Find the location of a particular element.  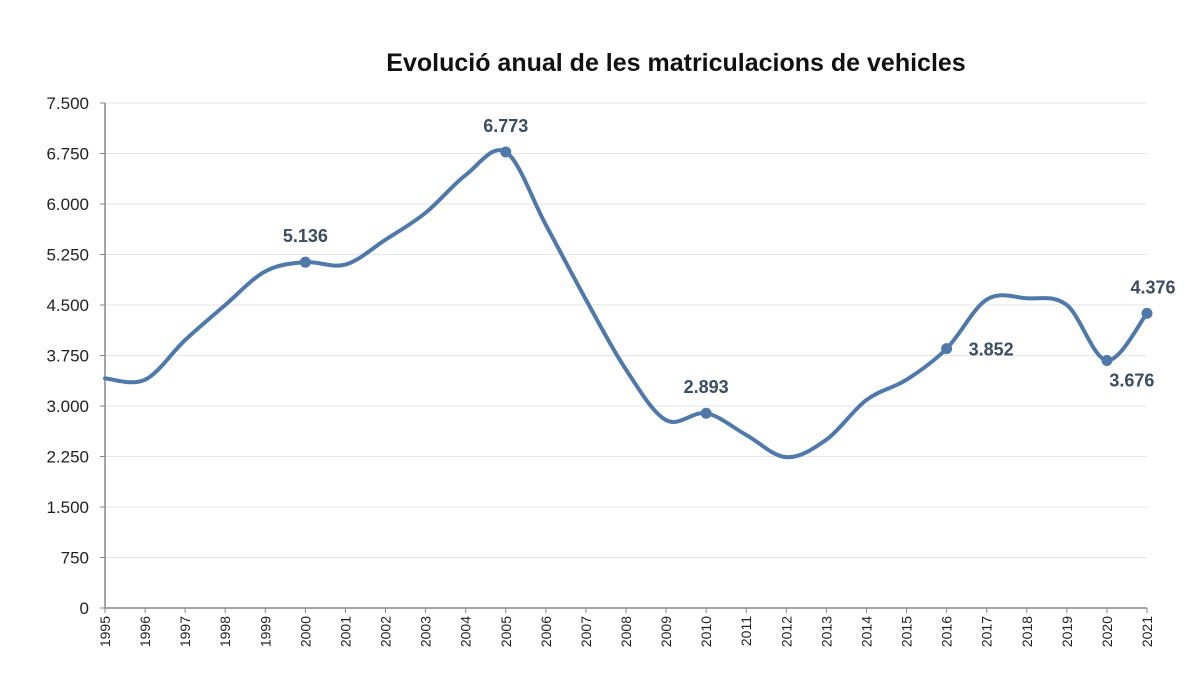

y-tick-label: 5.250 is located at coordinates (67, 255).